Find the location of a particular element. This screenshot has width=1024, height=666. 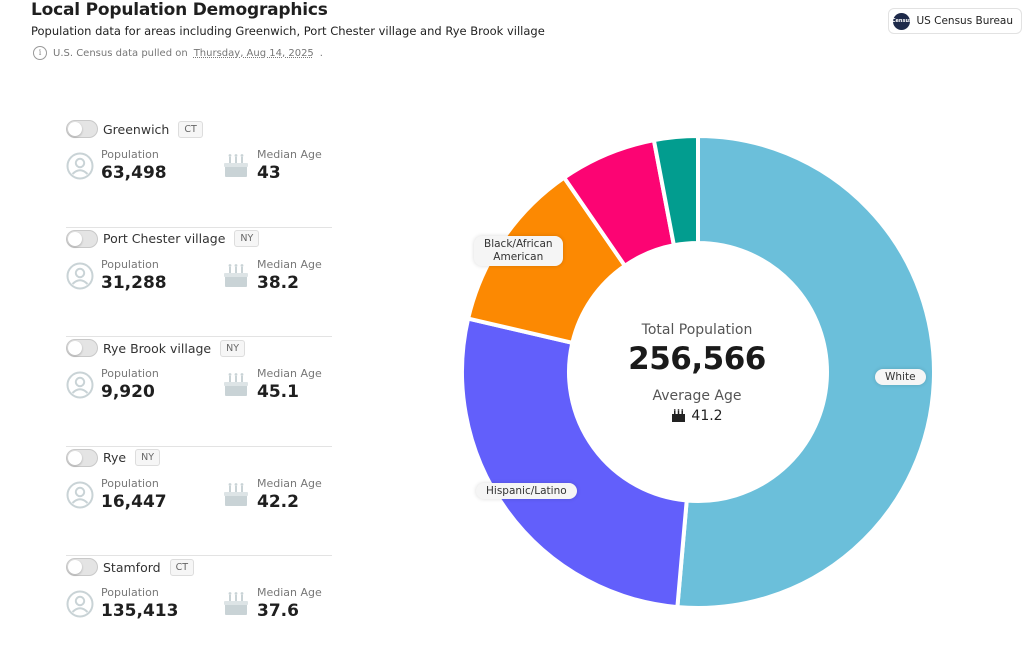

population-value: 31,288 is located at coordinates (134, 282).